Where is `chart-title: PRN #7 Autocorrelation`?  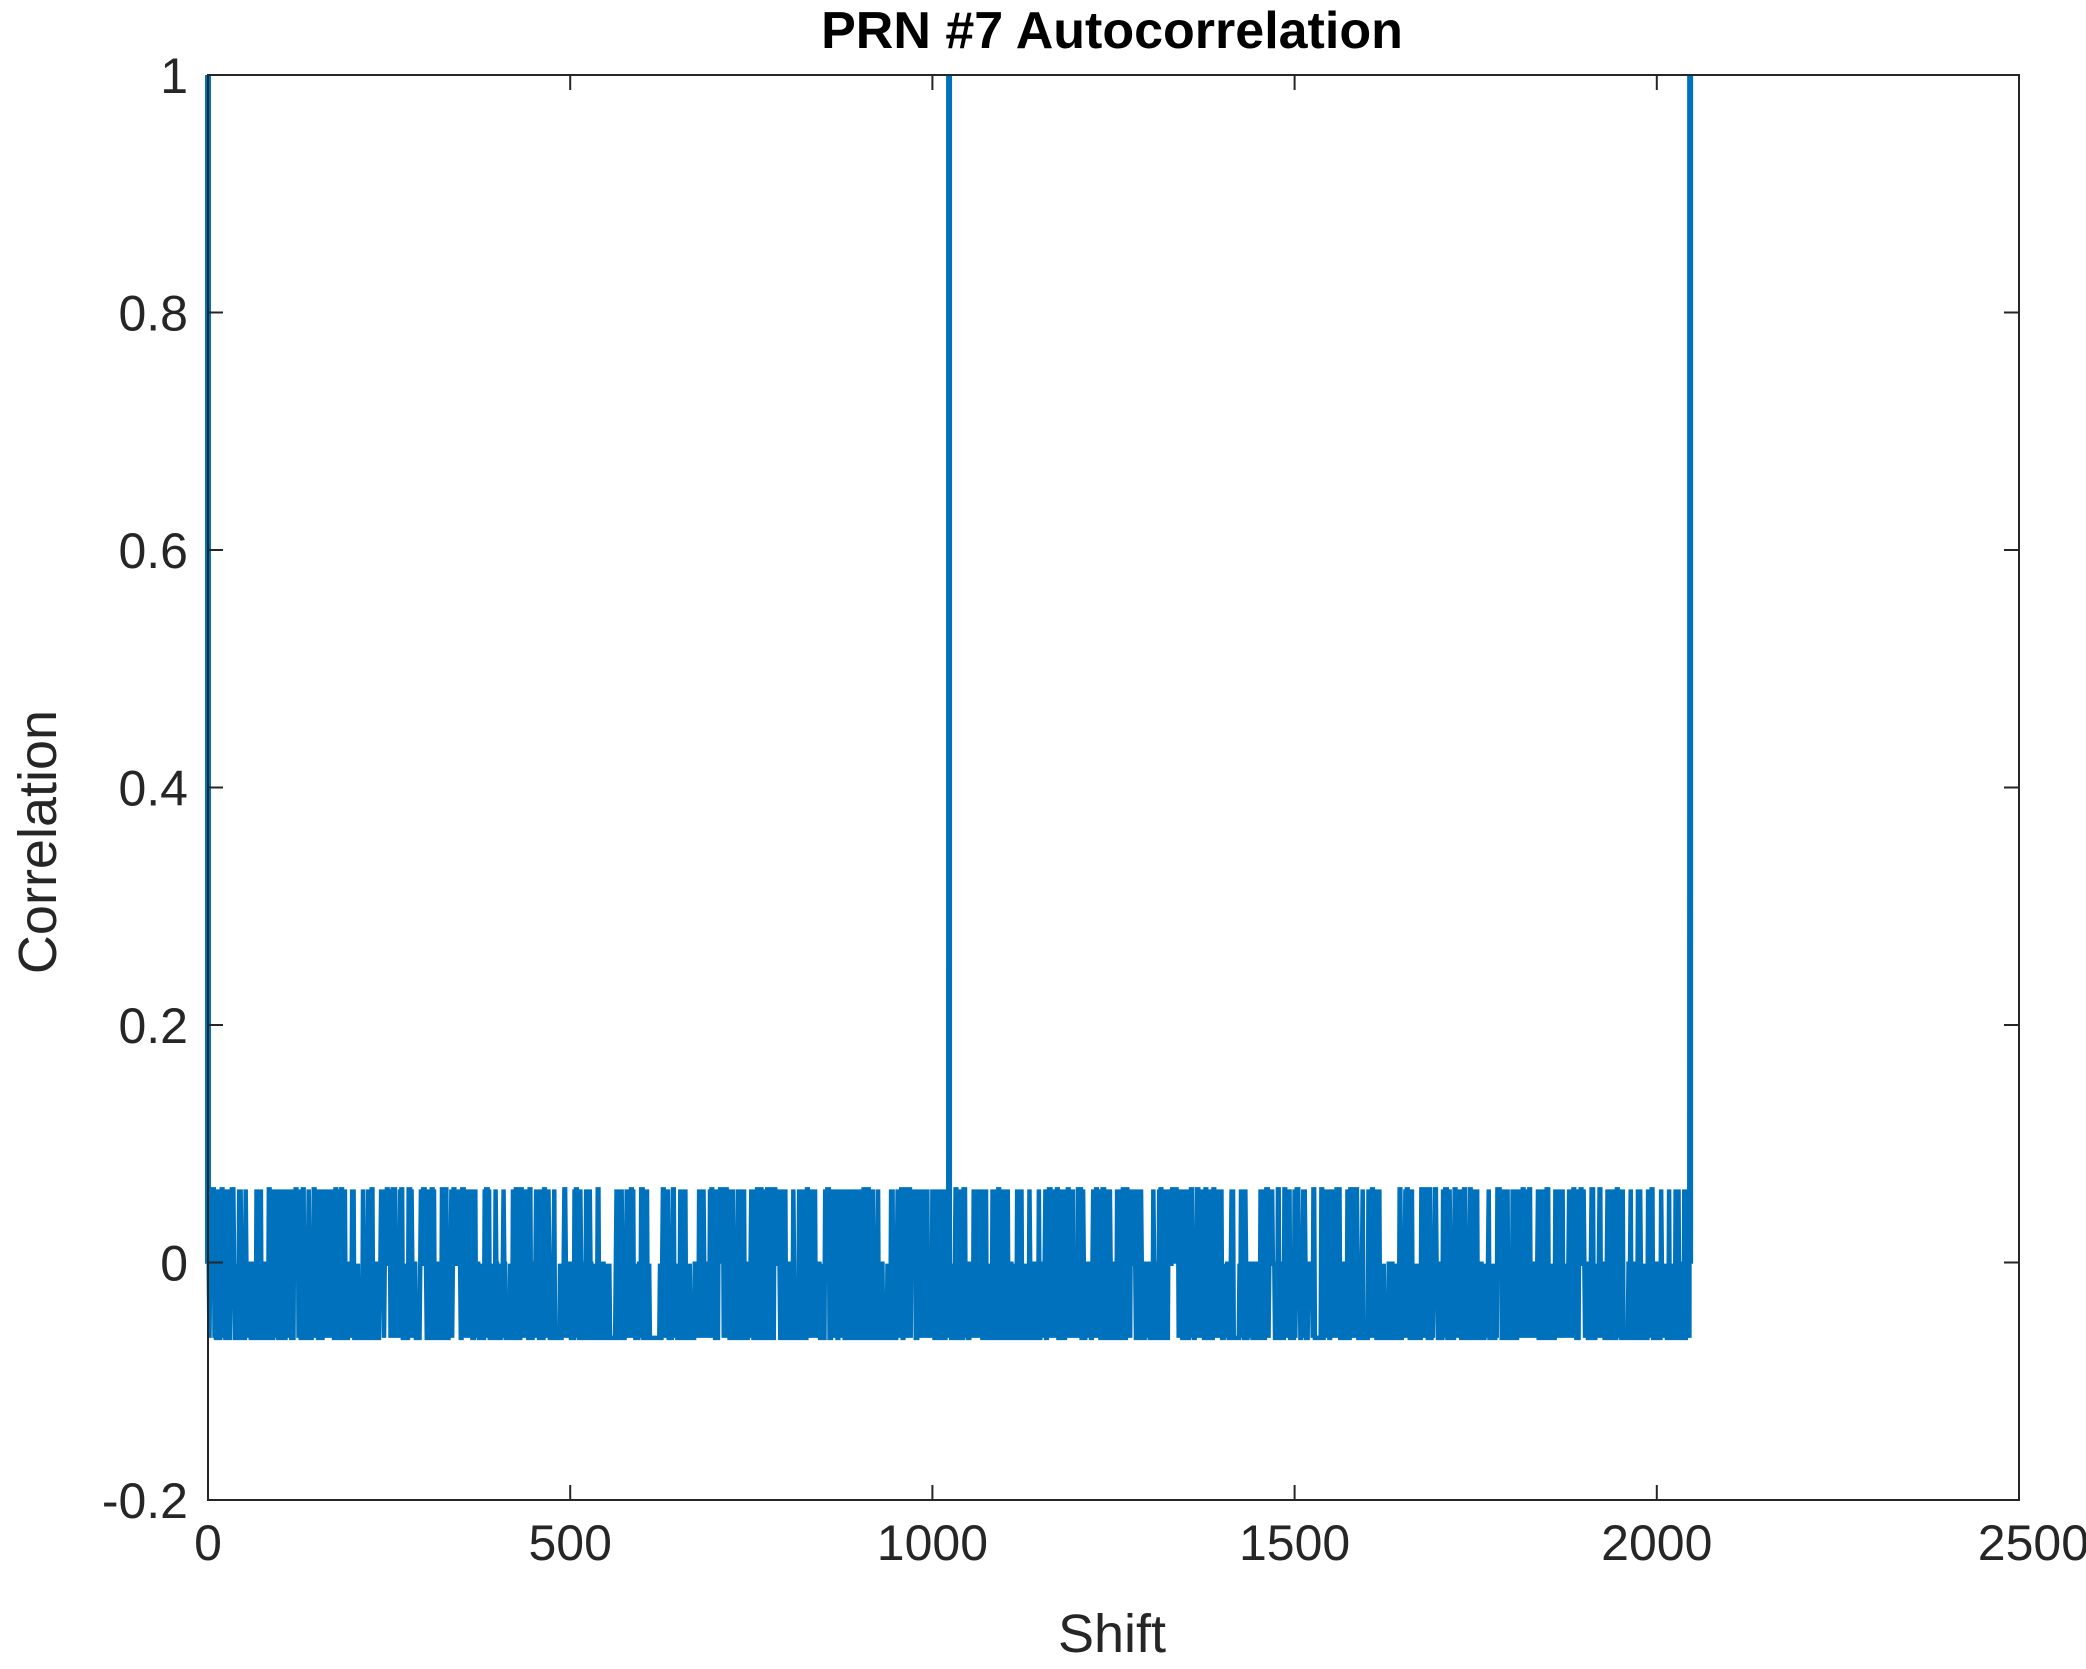 chart-title: PRN #7 Autocorrelation is located at coordinates (1112, 31).